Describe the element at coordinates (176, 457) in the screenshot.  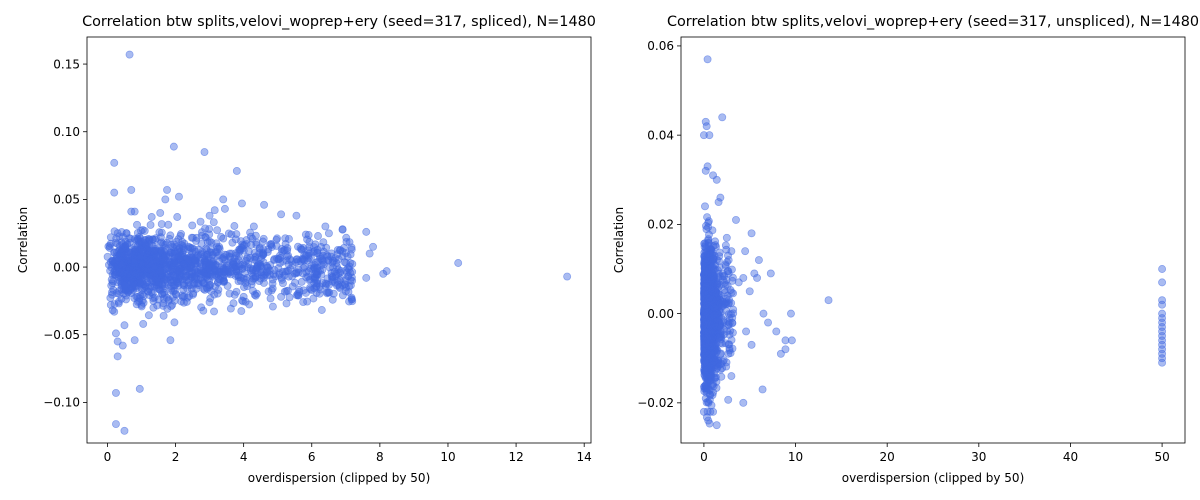
I see `spliced-x-tick-label: 2` at that location.